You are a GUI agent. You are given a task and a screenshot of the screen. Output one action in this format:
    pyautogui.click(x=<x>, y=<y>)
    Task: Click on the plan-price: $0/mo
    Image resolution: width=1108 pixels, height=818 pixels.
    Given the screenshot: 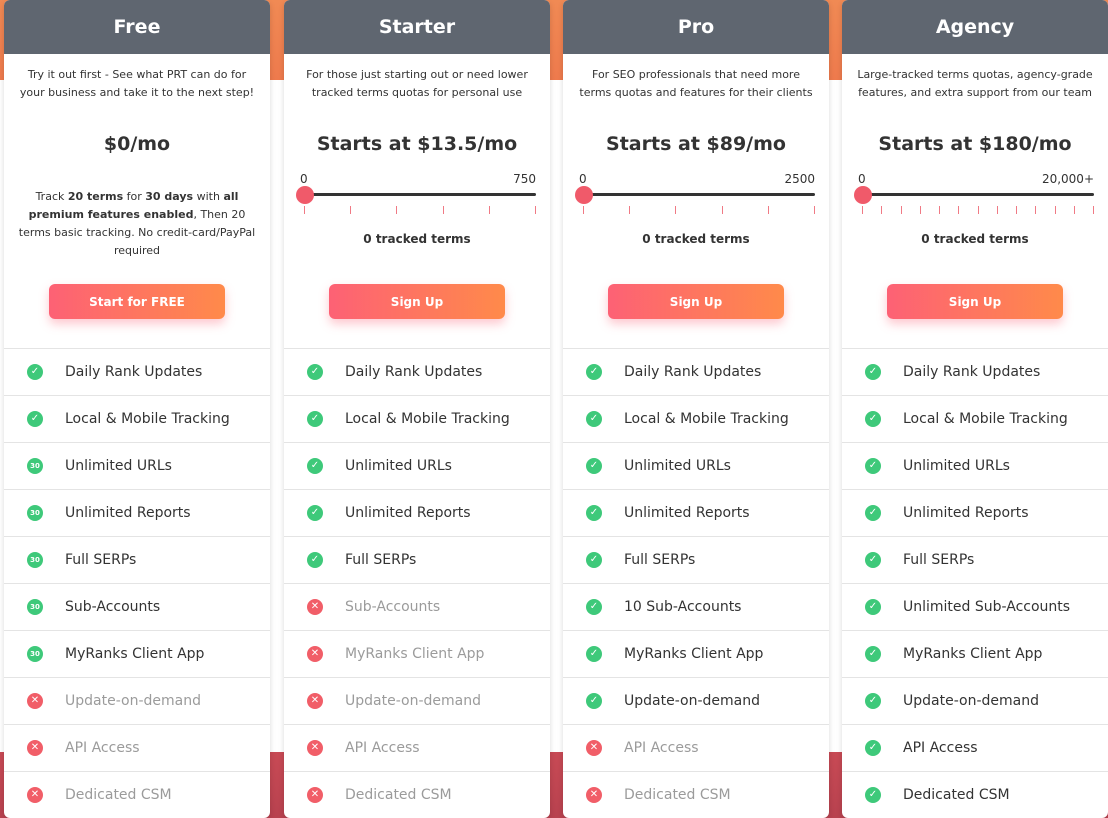 What is the action you would take?
    pyautogui.click(x=137, y=144)
    